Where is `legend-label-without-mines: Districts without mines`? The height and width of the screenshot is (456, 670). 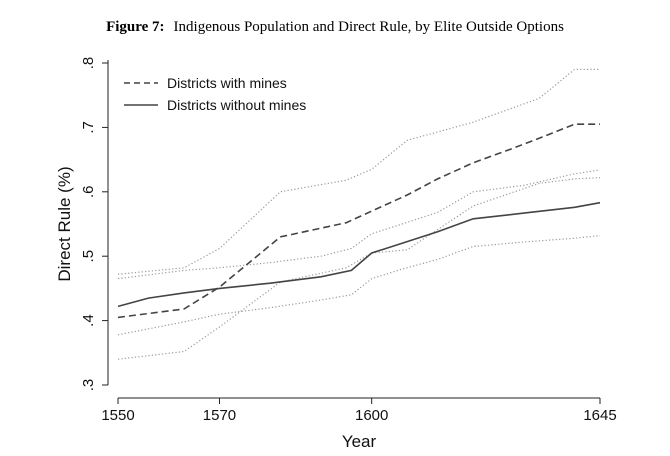
legend-label-without-mines: Districts without mines is located at coordinates (236, 105).